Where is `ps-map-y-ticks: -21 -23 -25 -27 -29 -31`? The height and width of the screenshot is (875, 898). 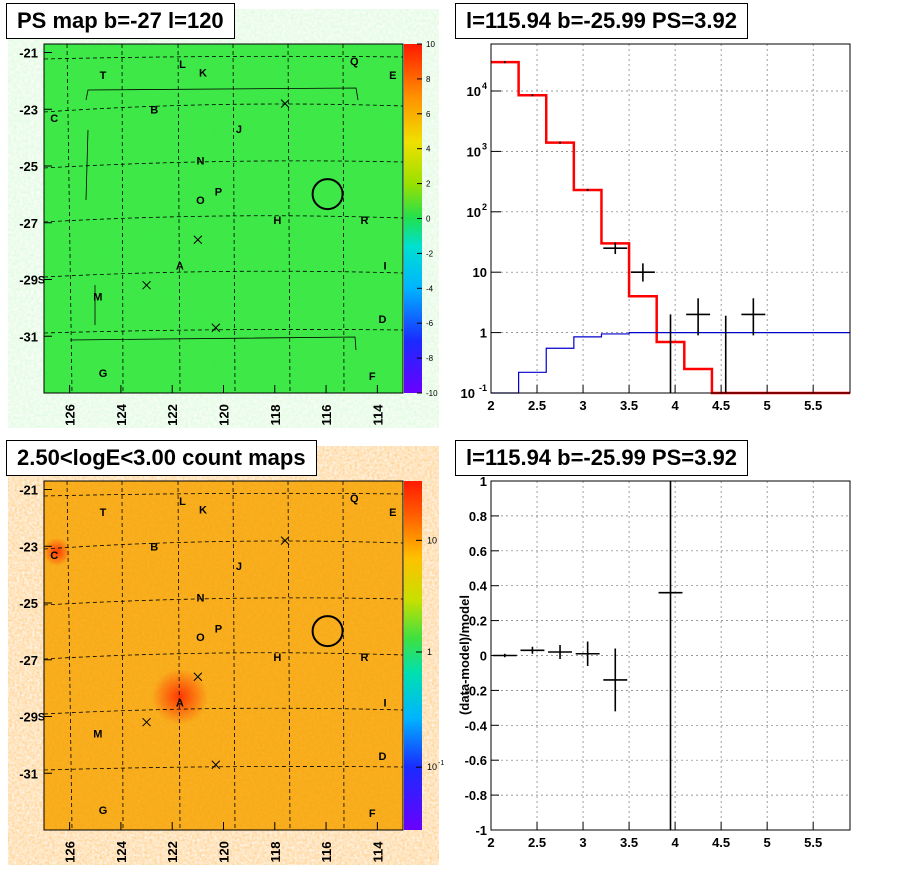
ps-map-y-ticks: -21 -23 -25 -27 -29 -31 is located at coordinates (35, 195).